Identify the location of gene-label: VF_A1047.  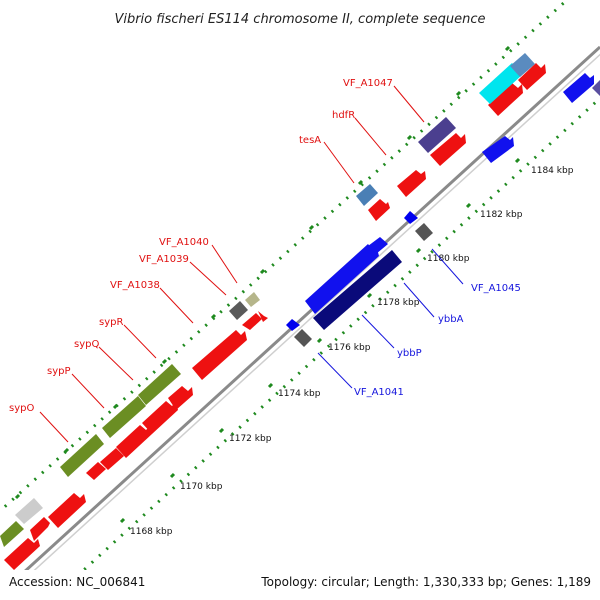
(368, 83).